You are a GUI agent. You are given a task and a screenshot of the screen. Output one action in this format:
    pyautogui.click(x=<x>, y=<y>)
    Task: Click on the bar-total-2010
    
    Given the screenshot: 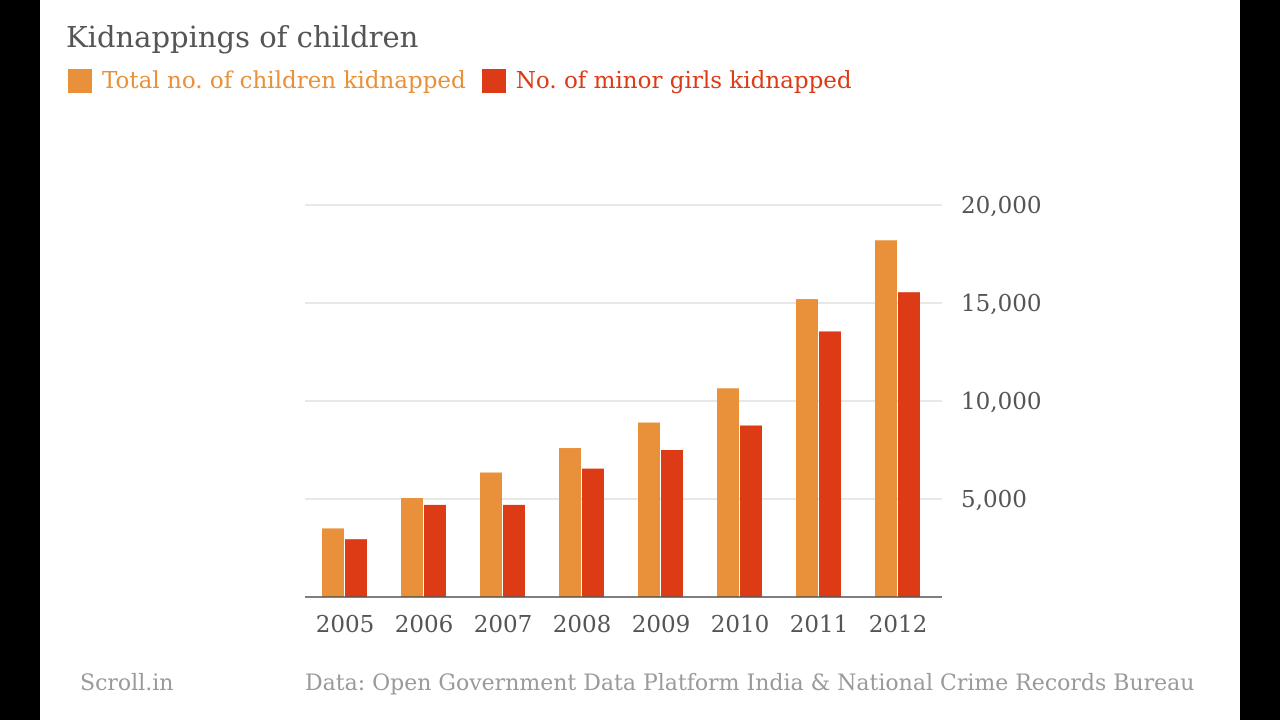 What is the action you would take?
    pyautogui.click(x=728, y=492)
    